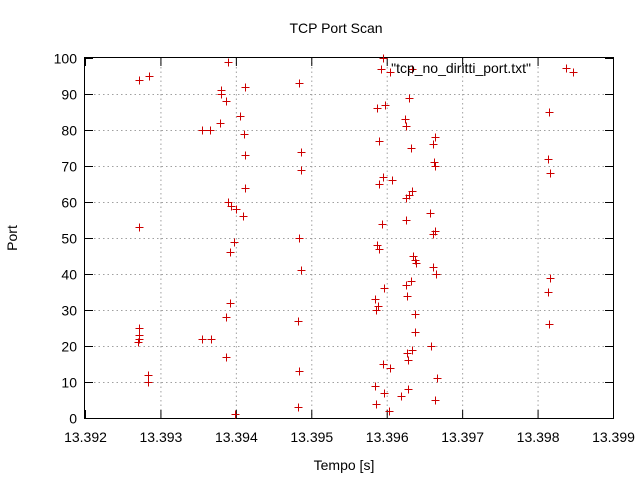 Image resolution: width=640 pixels, height=480 pixels. What do you see at coordinates (311, 437) in the screenshot?
I see `x-tick-label: 13.395` at bounding box center [311, 437].